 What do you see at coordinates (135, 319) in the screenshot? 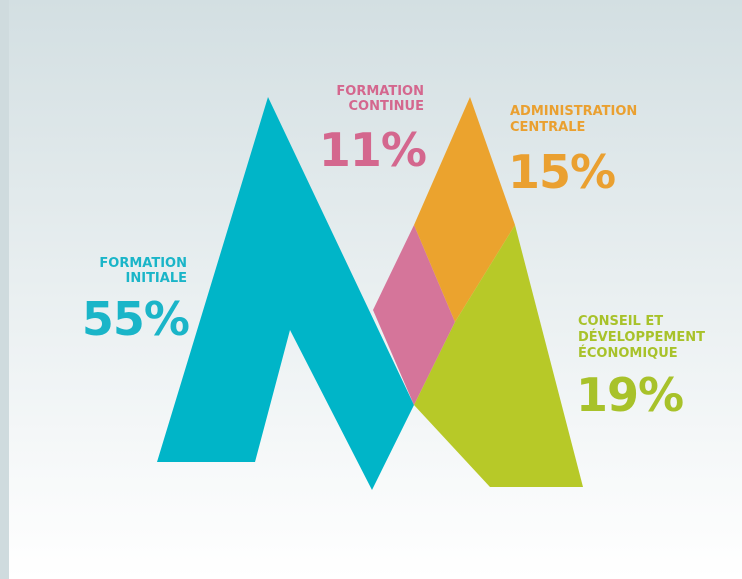
I see `percentage: 55%` at bounding box center [135, 319].